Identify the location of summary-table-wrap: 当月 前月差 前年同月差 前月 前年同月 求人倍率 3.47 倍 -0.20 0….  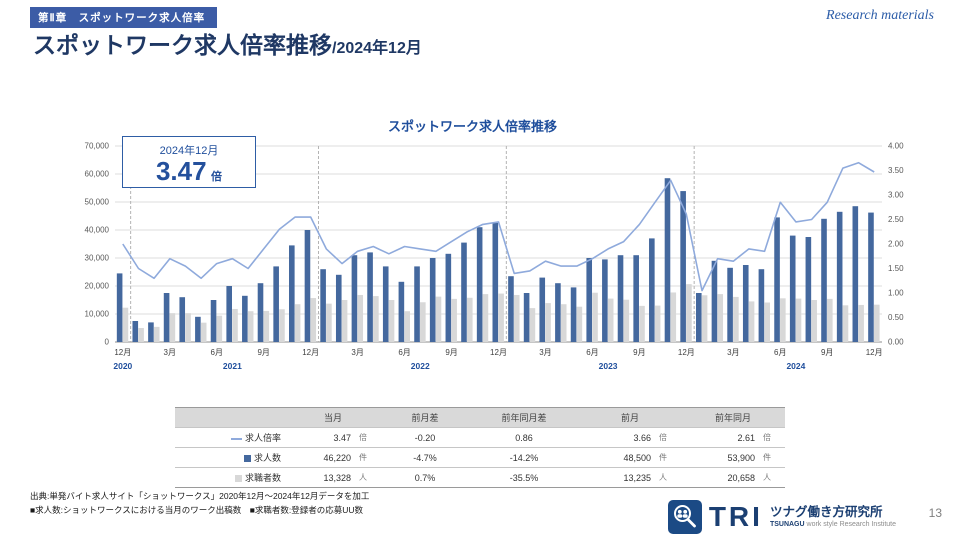
(481, 447).